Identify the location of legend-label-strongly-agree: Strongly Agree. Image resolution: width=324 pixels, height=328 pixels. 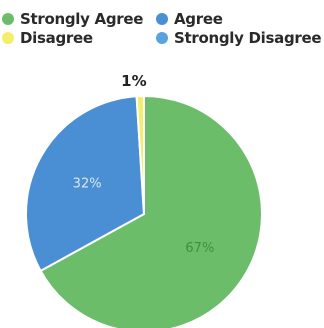
(82, 19).